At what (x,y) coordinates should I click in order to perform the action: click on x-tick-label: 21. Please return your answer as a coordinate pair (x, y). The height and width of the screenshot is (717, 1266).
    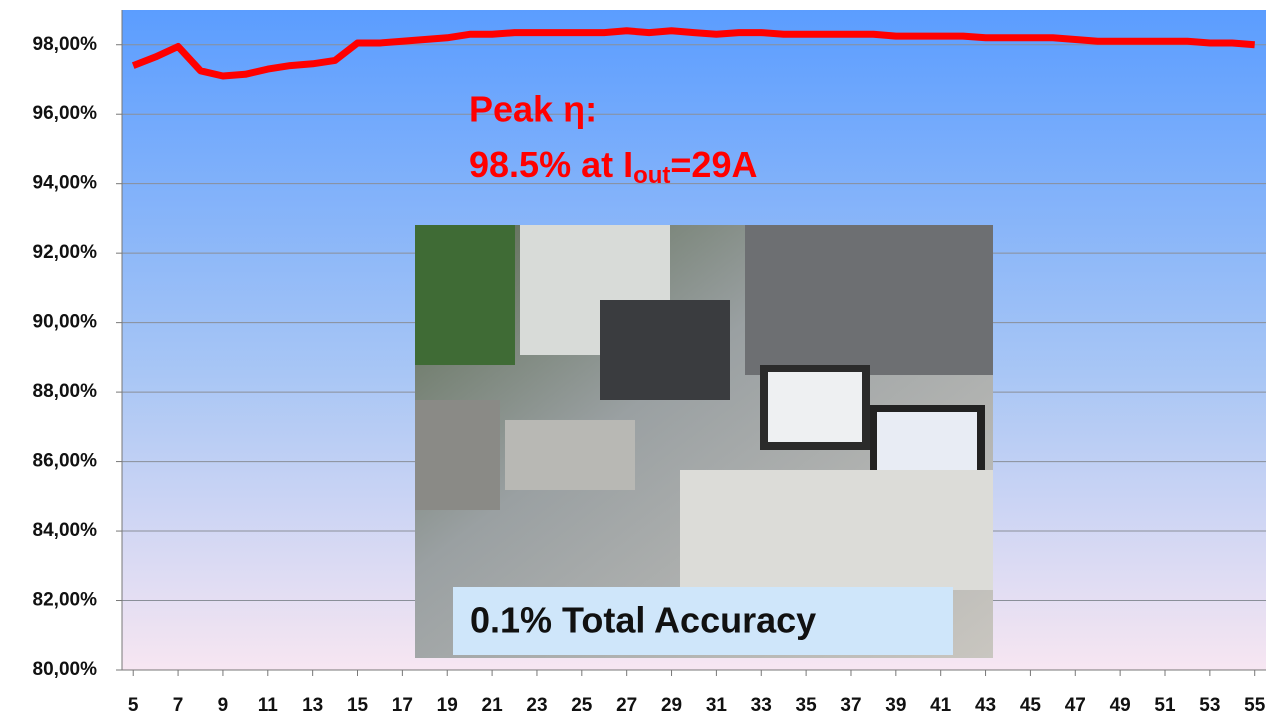
    Looking at the image, I should click on (493, 705).